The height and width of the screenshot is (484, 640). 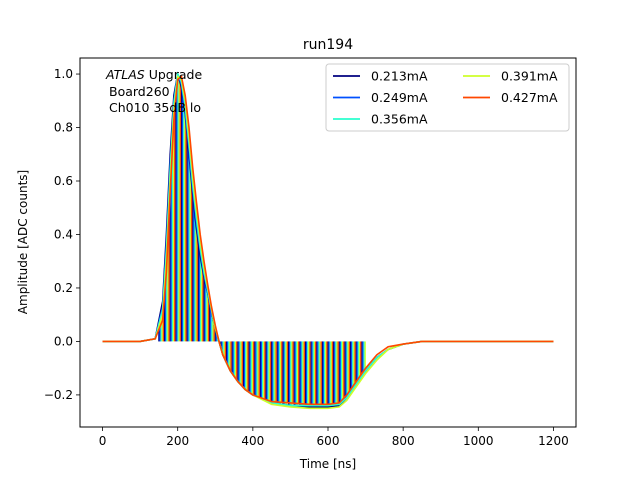 What do you see at coordinates (174, 74) in the screenshot?
I see `annotation-text: Upgrade` at bounding box center [174, 74].